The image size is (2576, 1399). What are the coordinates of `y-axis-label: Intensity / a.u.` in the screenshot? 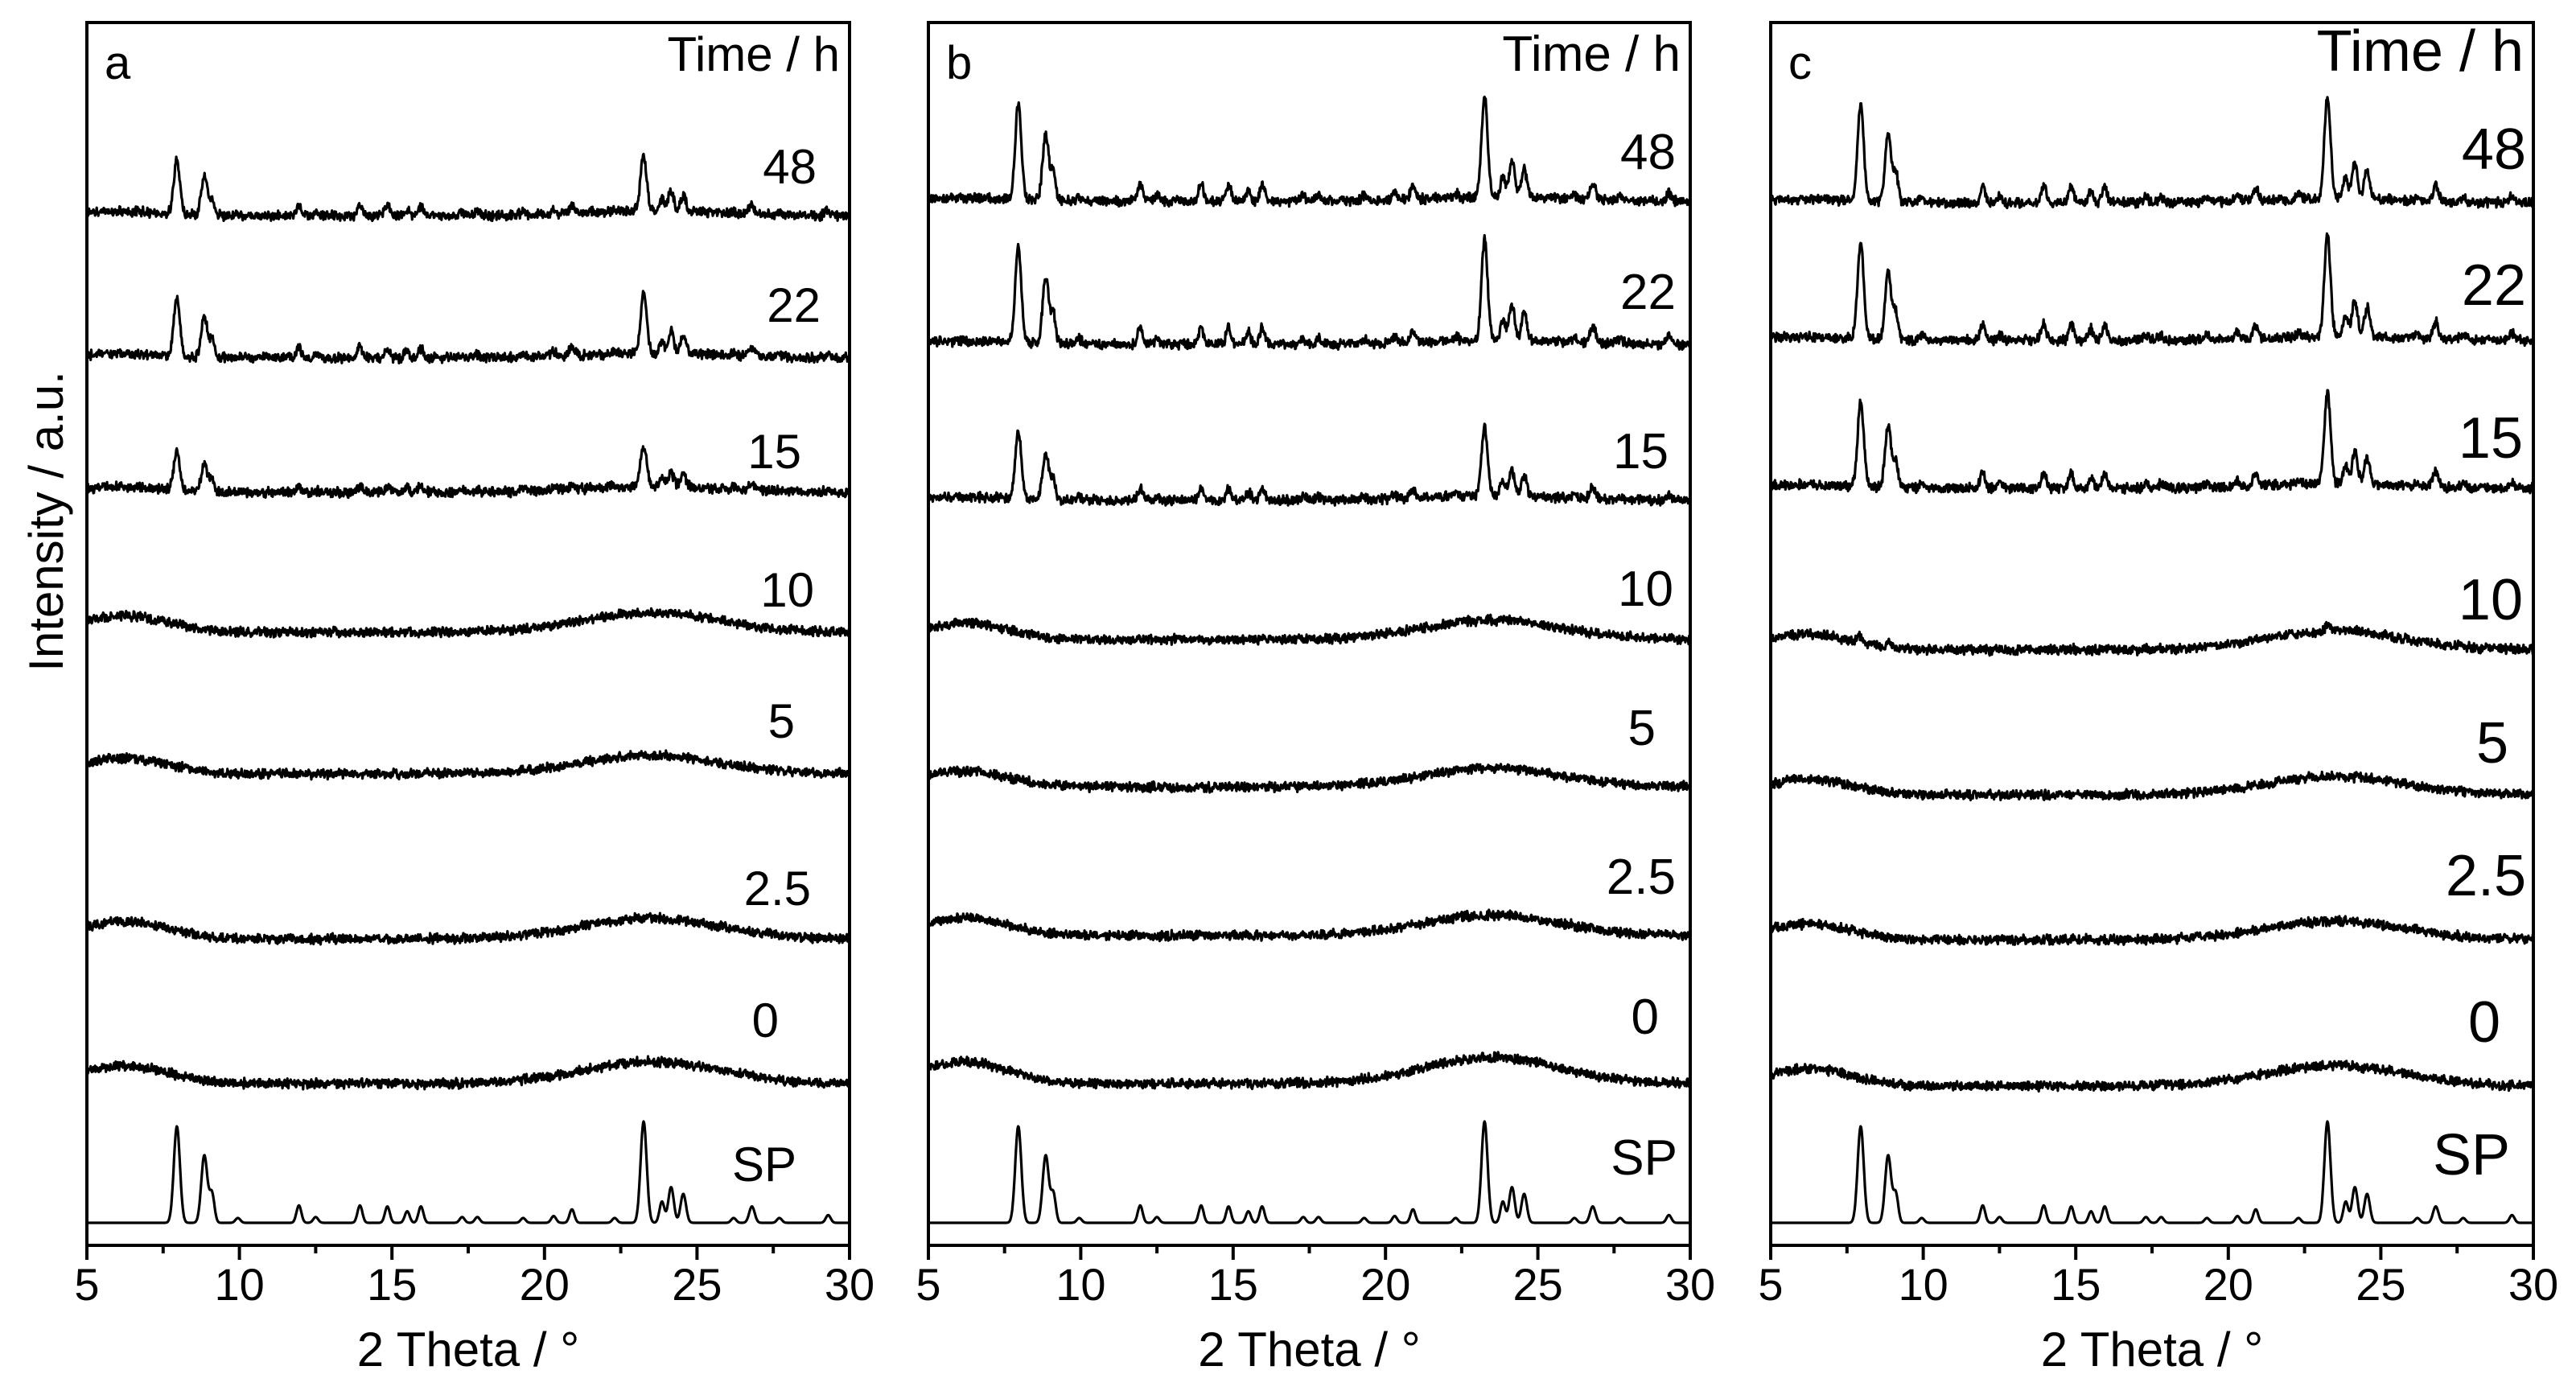 It's located at (46, 521).